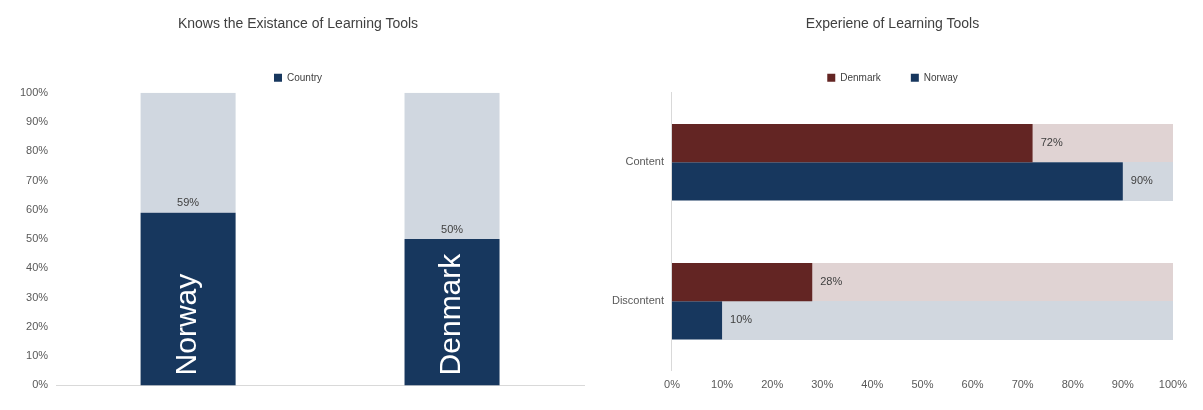 Image resolution: width=1203 pixels, height=410 pixels. What do you see at coordinates (37, 296) in the screenshot?
I see `y-tick-label: 30%` at bounding box center [37, 296].